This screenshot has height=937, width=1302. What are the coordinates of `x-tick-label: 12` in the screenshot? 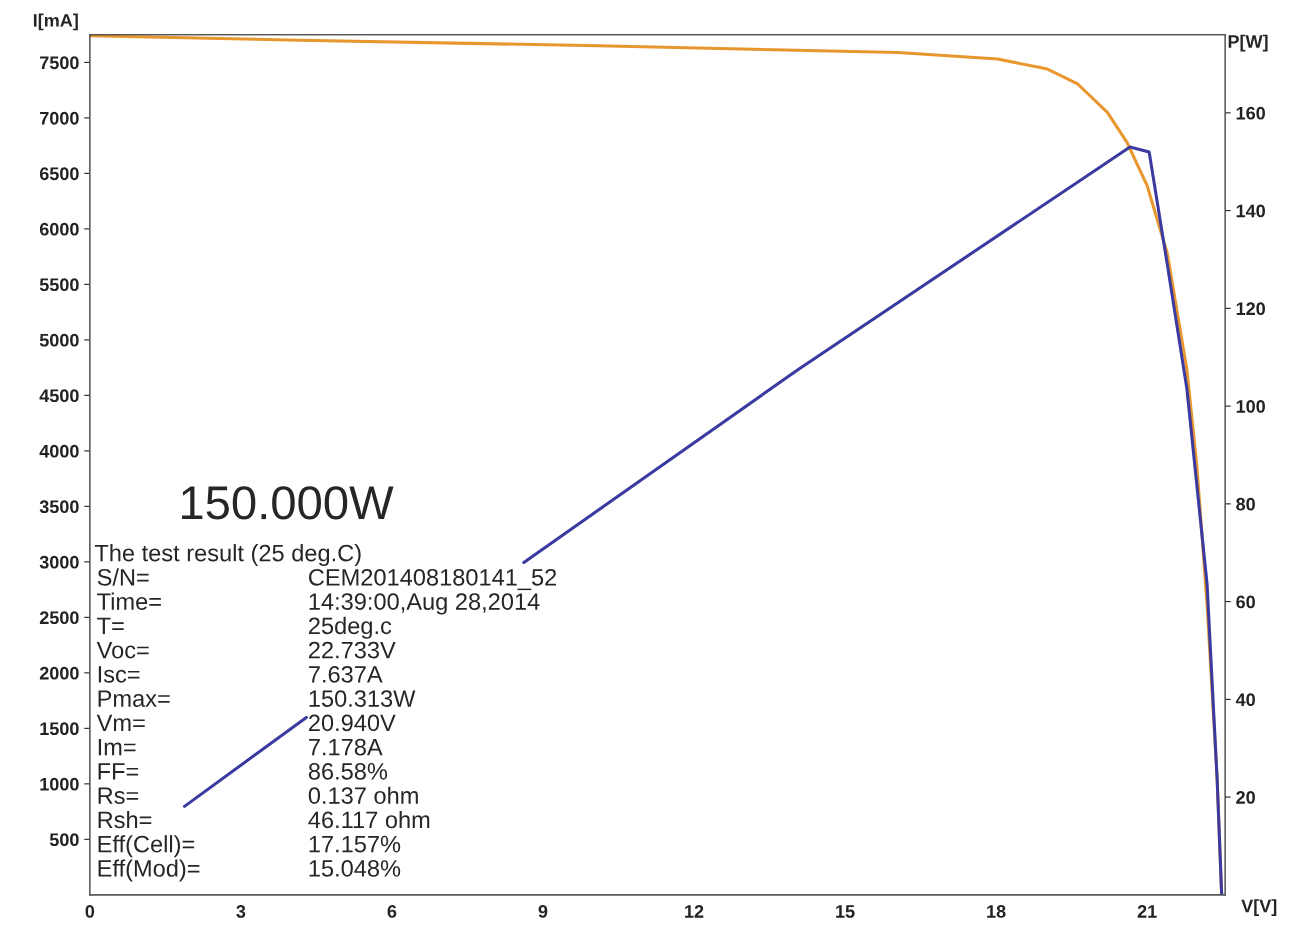 It's located at (694, 911).